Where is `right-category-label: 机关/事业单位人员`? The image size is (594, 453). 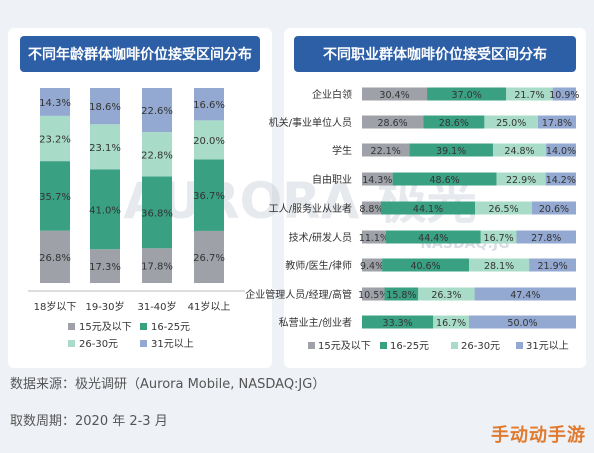 right-category-label: 机关/事业单位人员 is located at coordinates (310, 122).